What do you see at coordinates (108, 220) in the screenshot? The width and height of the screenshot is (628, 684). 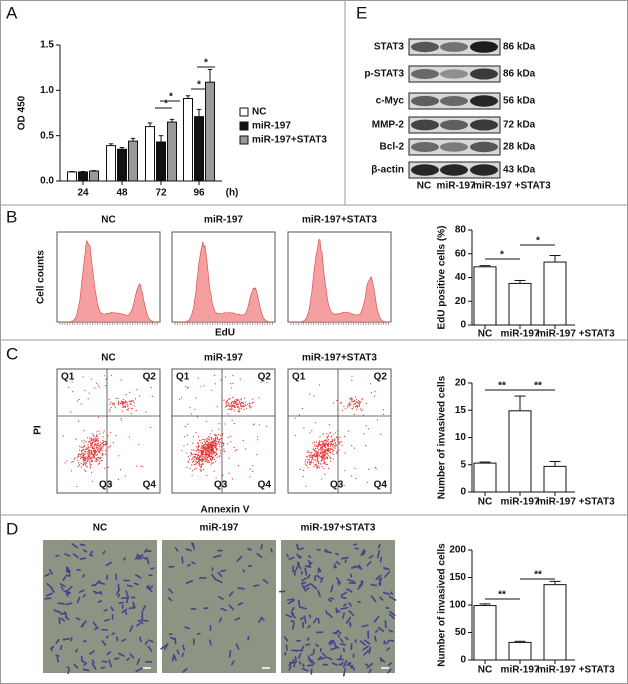 I see `column-header: NC` at bounding box center [108, 220].